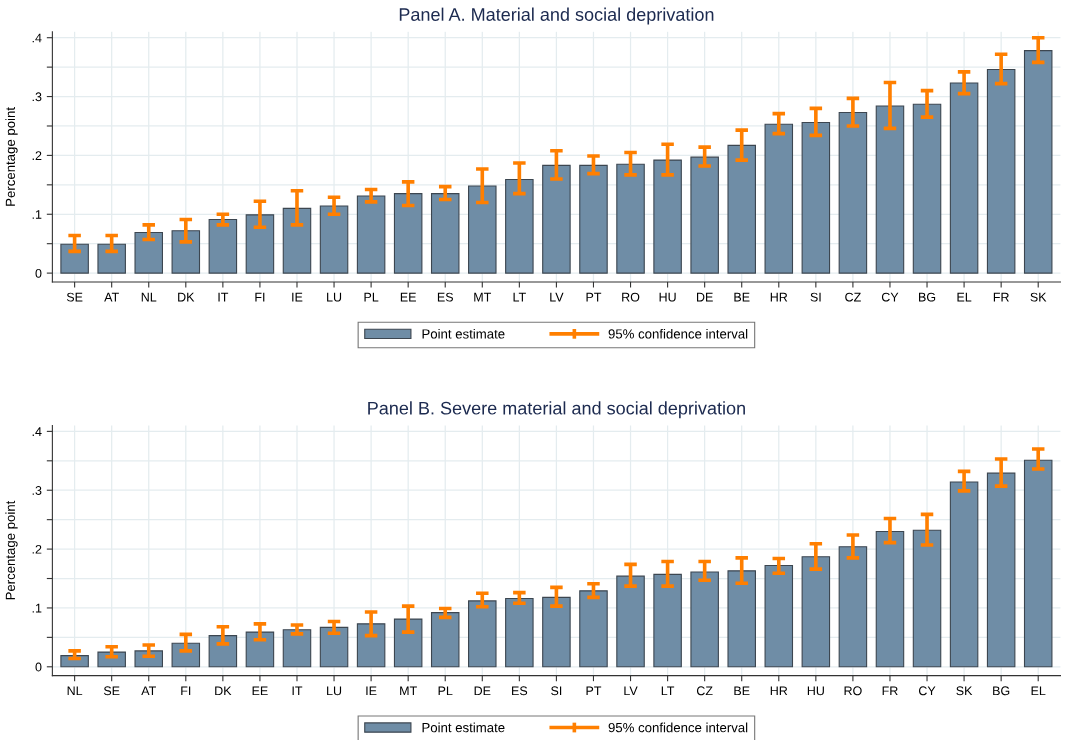 The image size is (1069, 740). Describe the element at coordinates (408, 297) in the screenshot. I see `x-tick-label: EE` at that location.